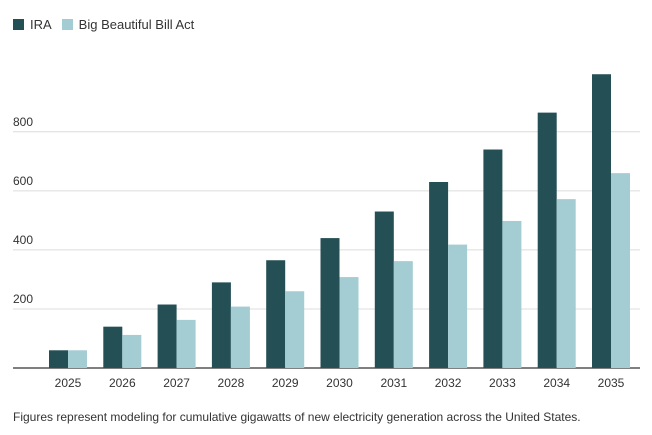 Image resolution: width=652 pixels, height=435 pixels. I want to click on chart-legend: IRA Big Beautiful Bill Act, so click(108, 24).